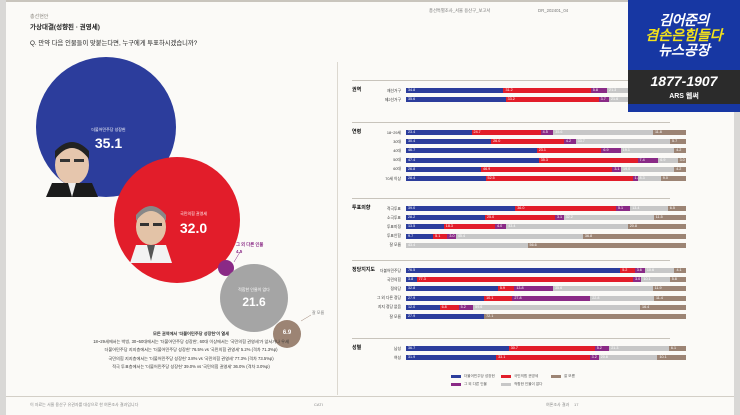  Describe the element at coordinates (397, 141) in the screenshot. I see `row-label: 30대` at that location.